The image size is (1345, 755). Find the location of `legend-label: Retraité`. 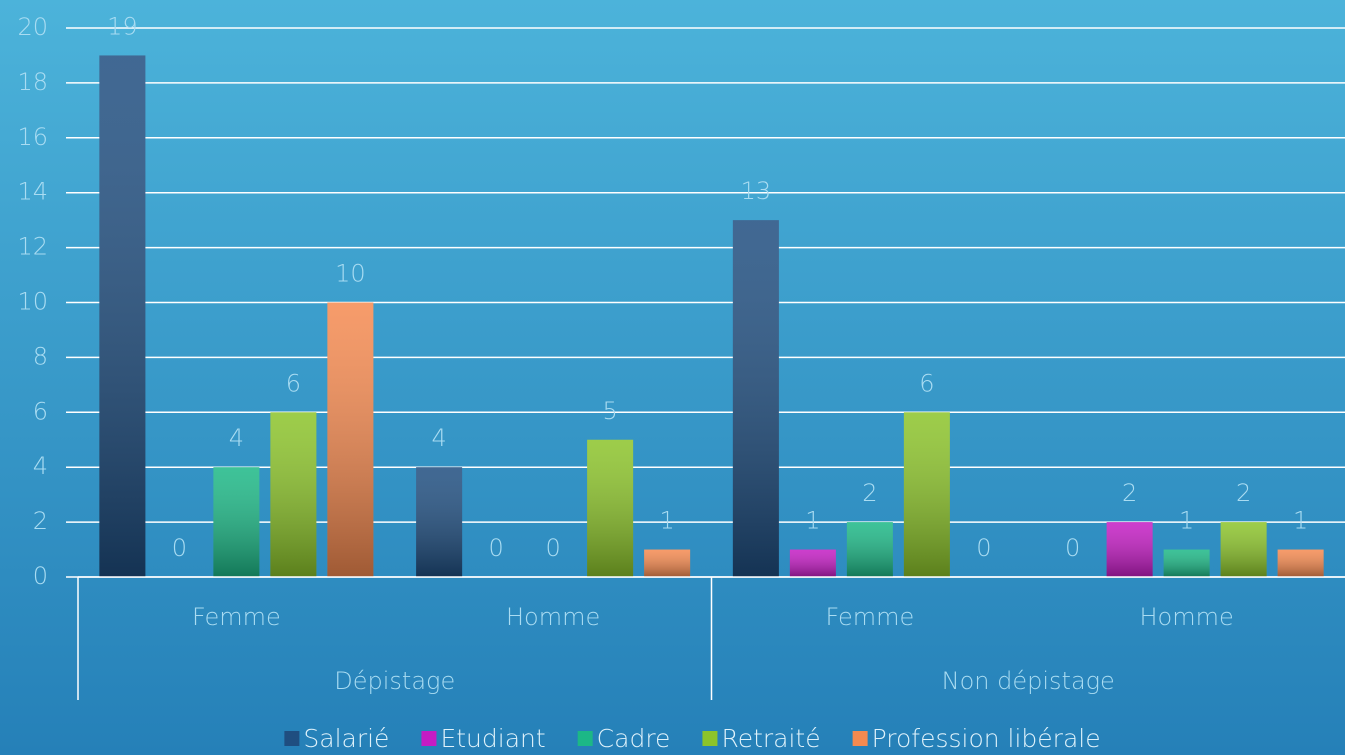

legend-label: Retraité is located at coordinates (770, 738).